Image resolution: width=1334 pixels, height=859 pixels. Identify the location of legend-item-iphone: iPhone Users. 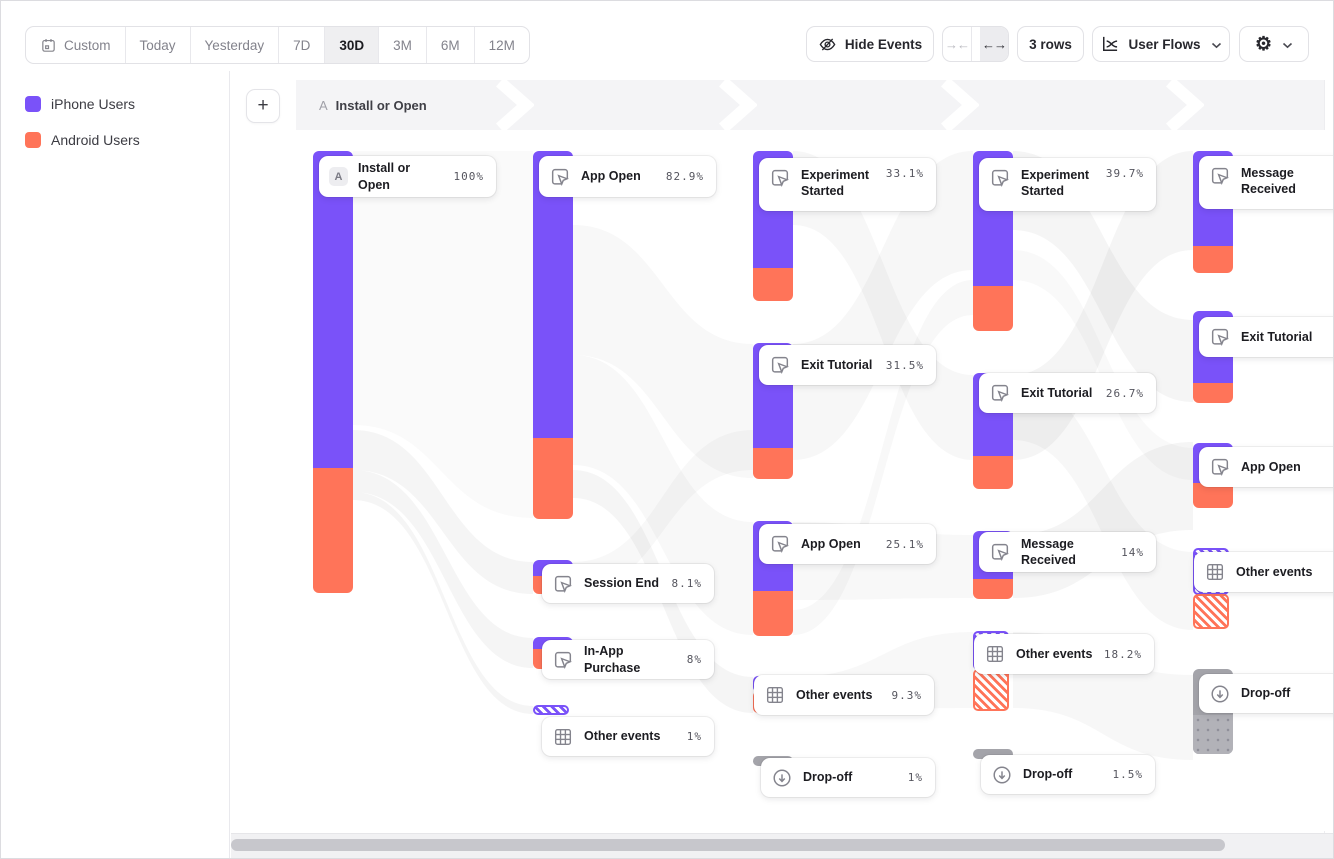
(80, 104).